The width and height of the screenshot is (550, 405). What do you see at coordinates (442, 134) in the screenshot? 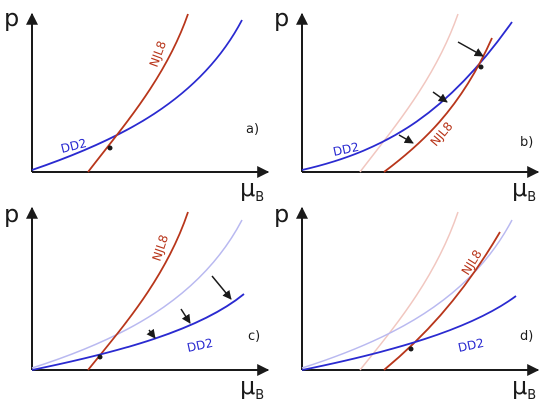
I see `panel-b-njl8-label: NJL8` at bounding box center [442, 134].